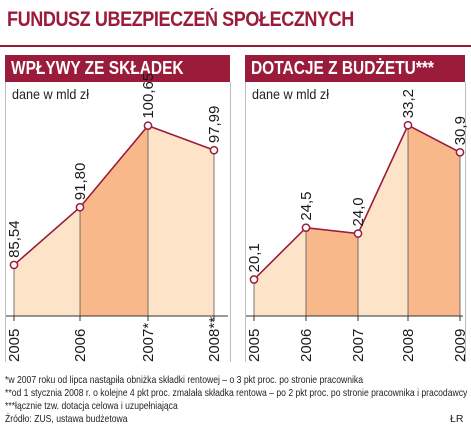 The width and height of the screenshot is (471, 434). I want to click on chart1-category-label-1: 2005, so click(14, 345).